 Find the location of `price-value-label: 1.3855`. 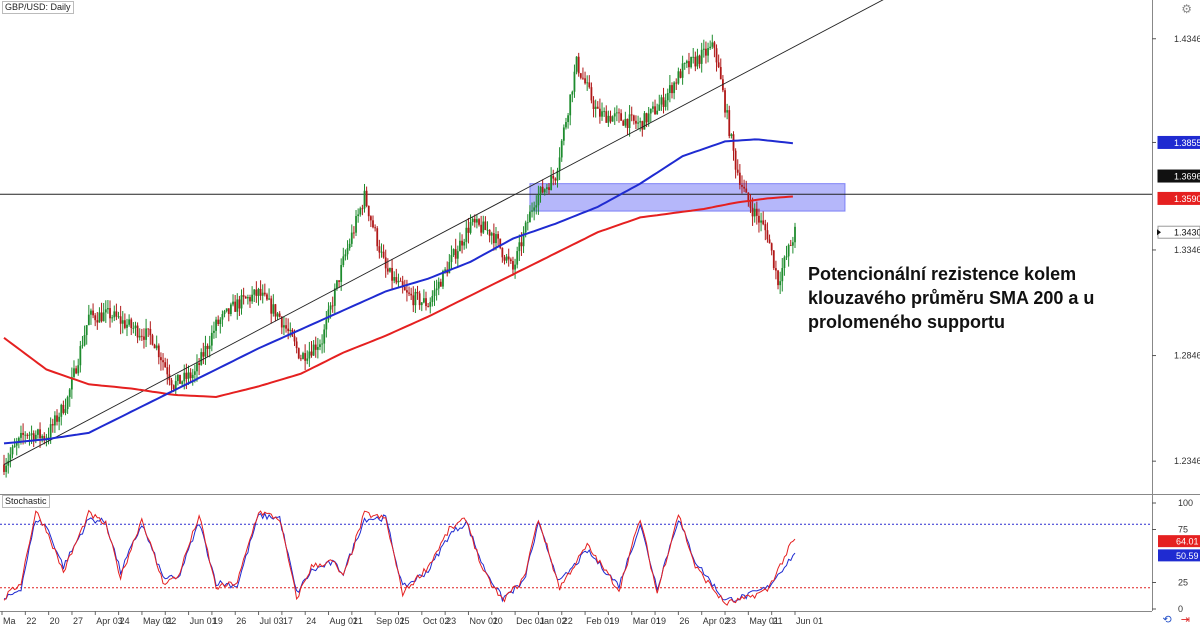

price-value-label: 1.3855 is located at coordinates (1187, 143).